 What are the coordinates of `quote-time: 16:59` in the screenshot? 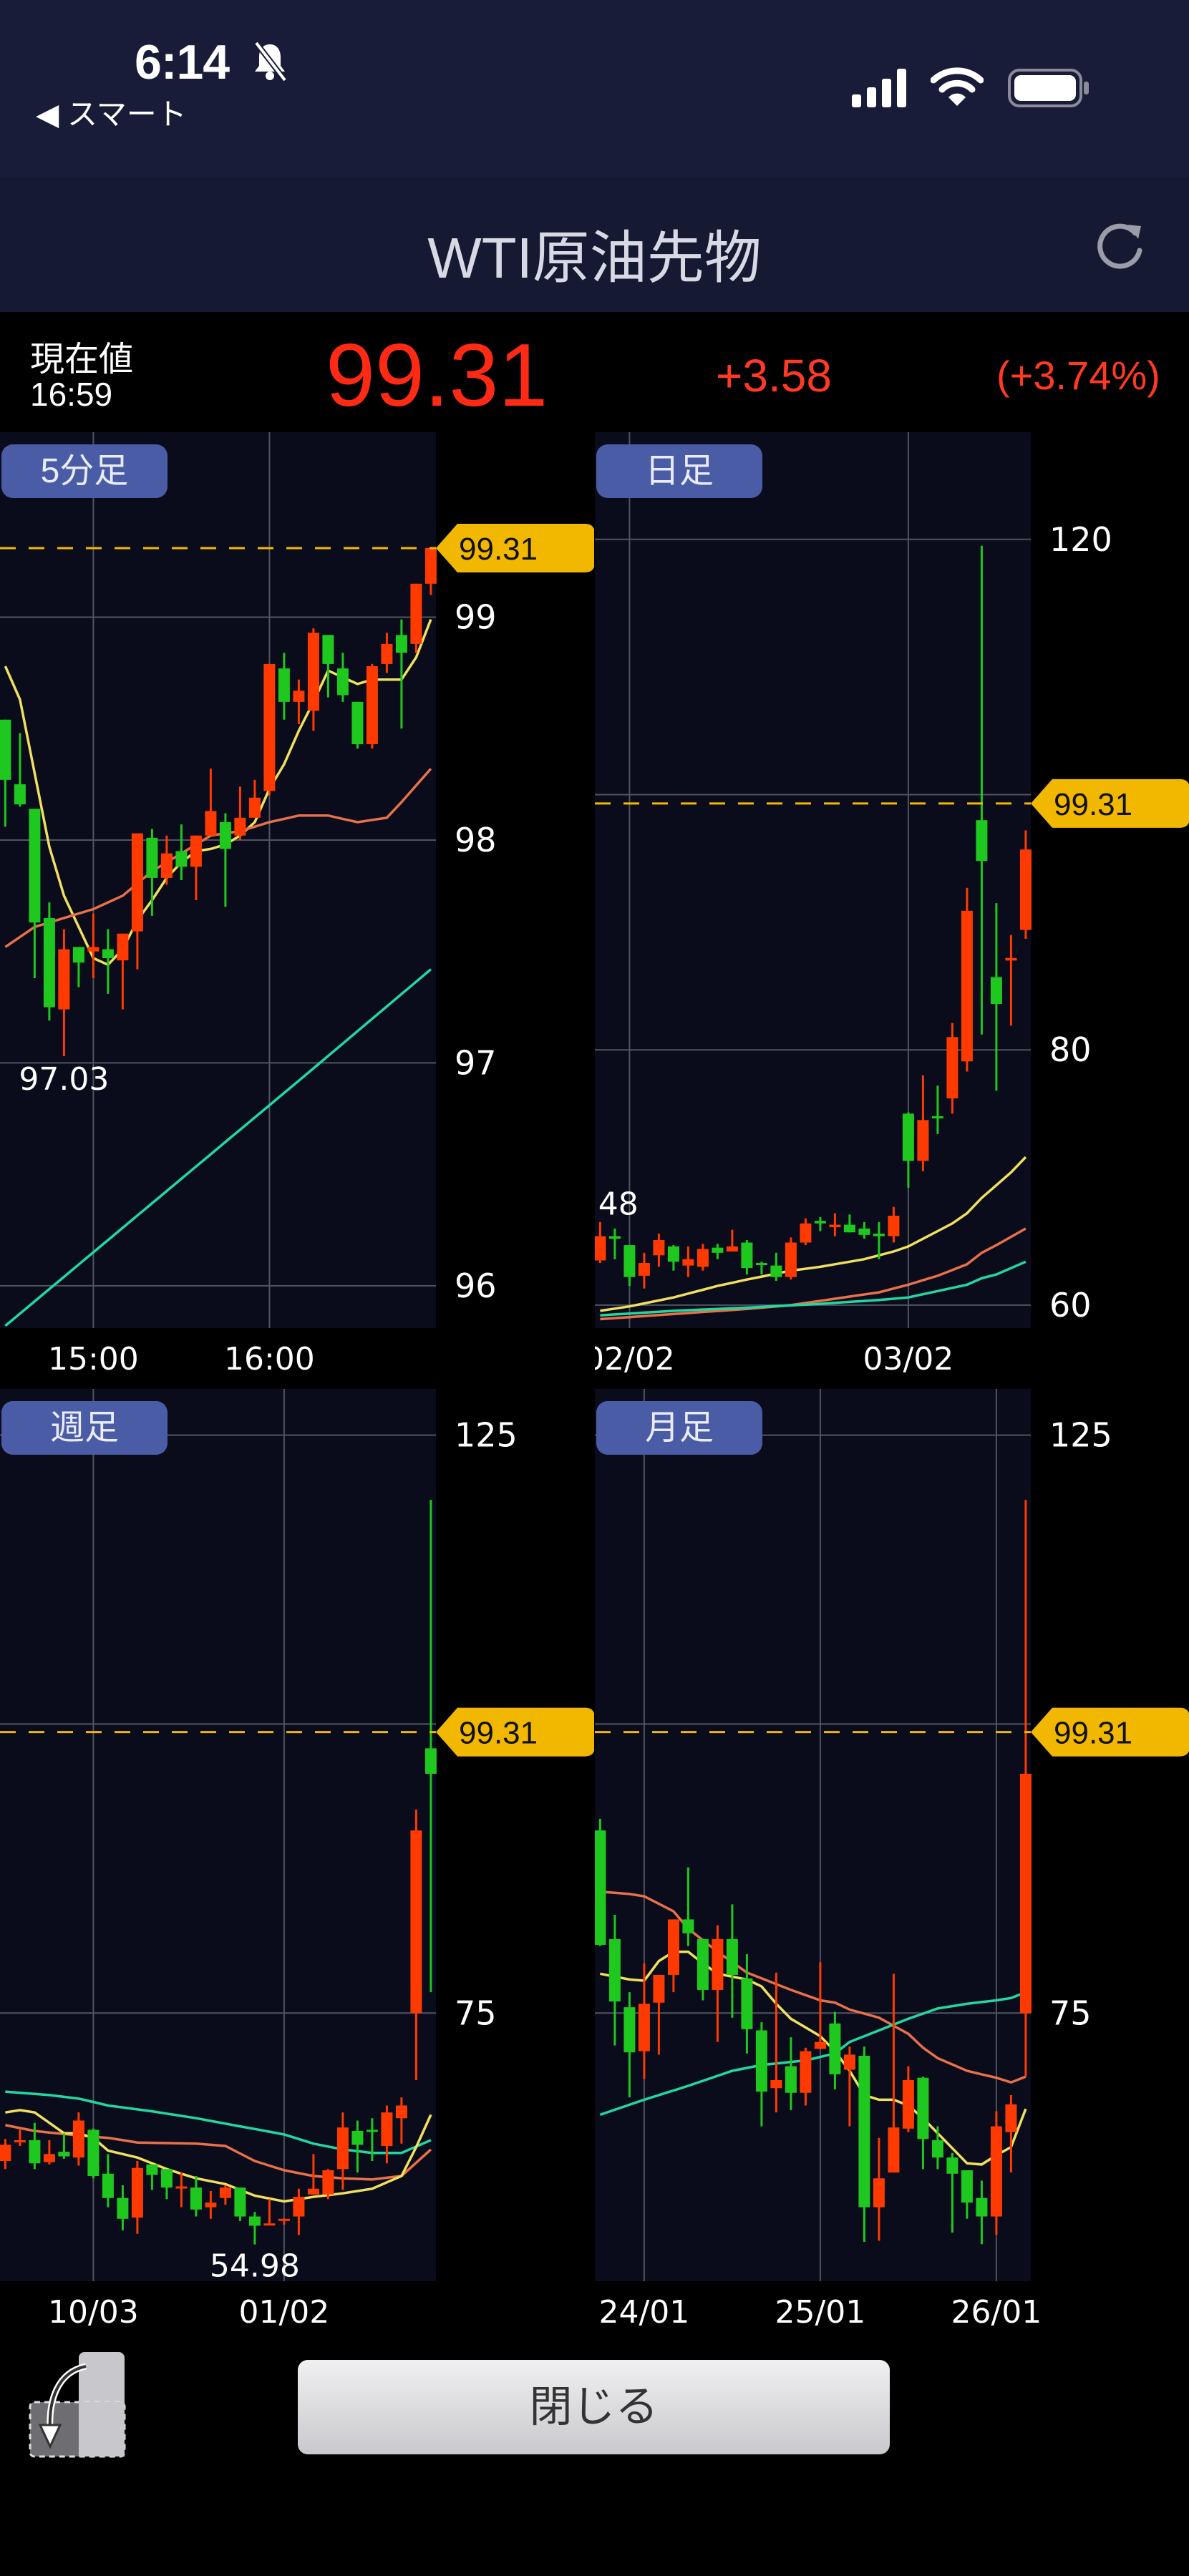 It's located at (71, 394).